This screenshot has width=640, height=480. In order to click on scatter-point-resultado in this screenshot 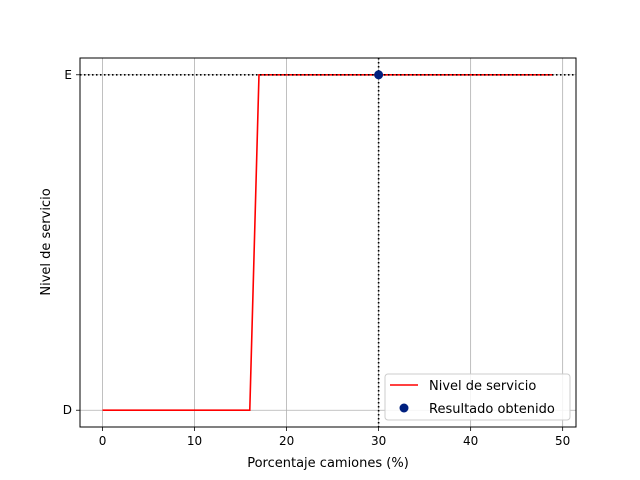, I will do `click(379, 75)`.